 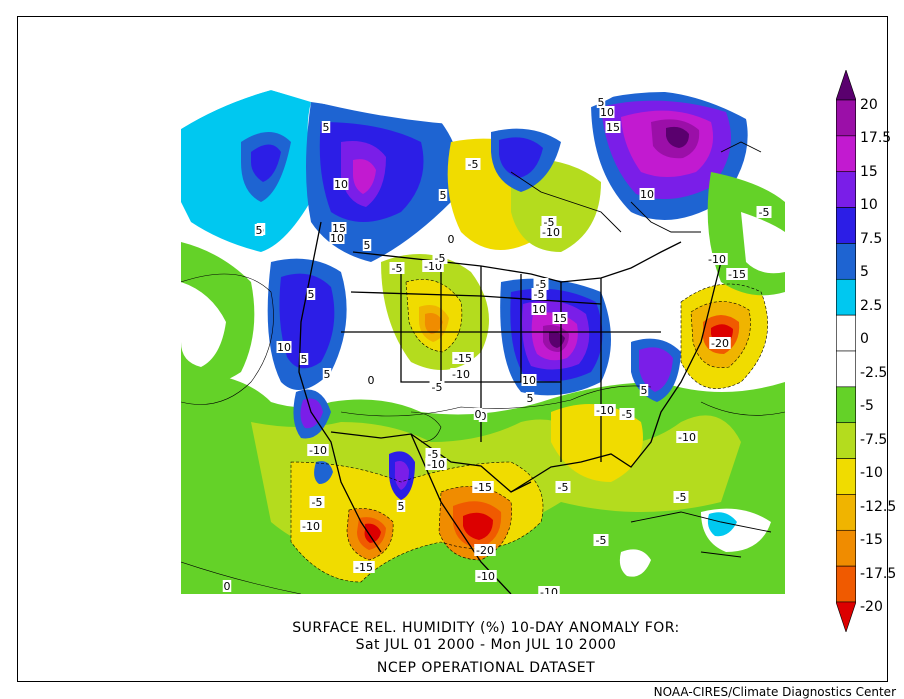 What do you see at coordinates (864, 272) in the screenshot?
I see `colorbar-tick-label: 5` at bounding box center [864, 272].